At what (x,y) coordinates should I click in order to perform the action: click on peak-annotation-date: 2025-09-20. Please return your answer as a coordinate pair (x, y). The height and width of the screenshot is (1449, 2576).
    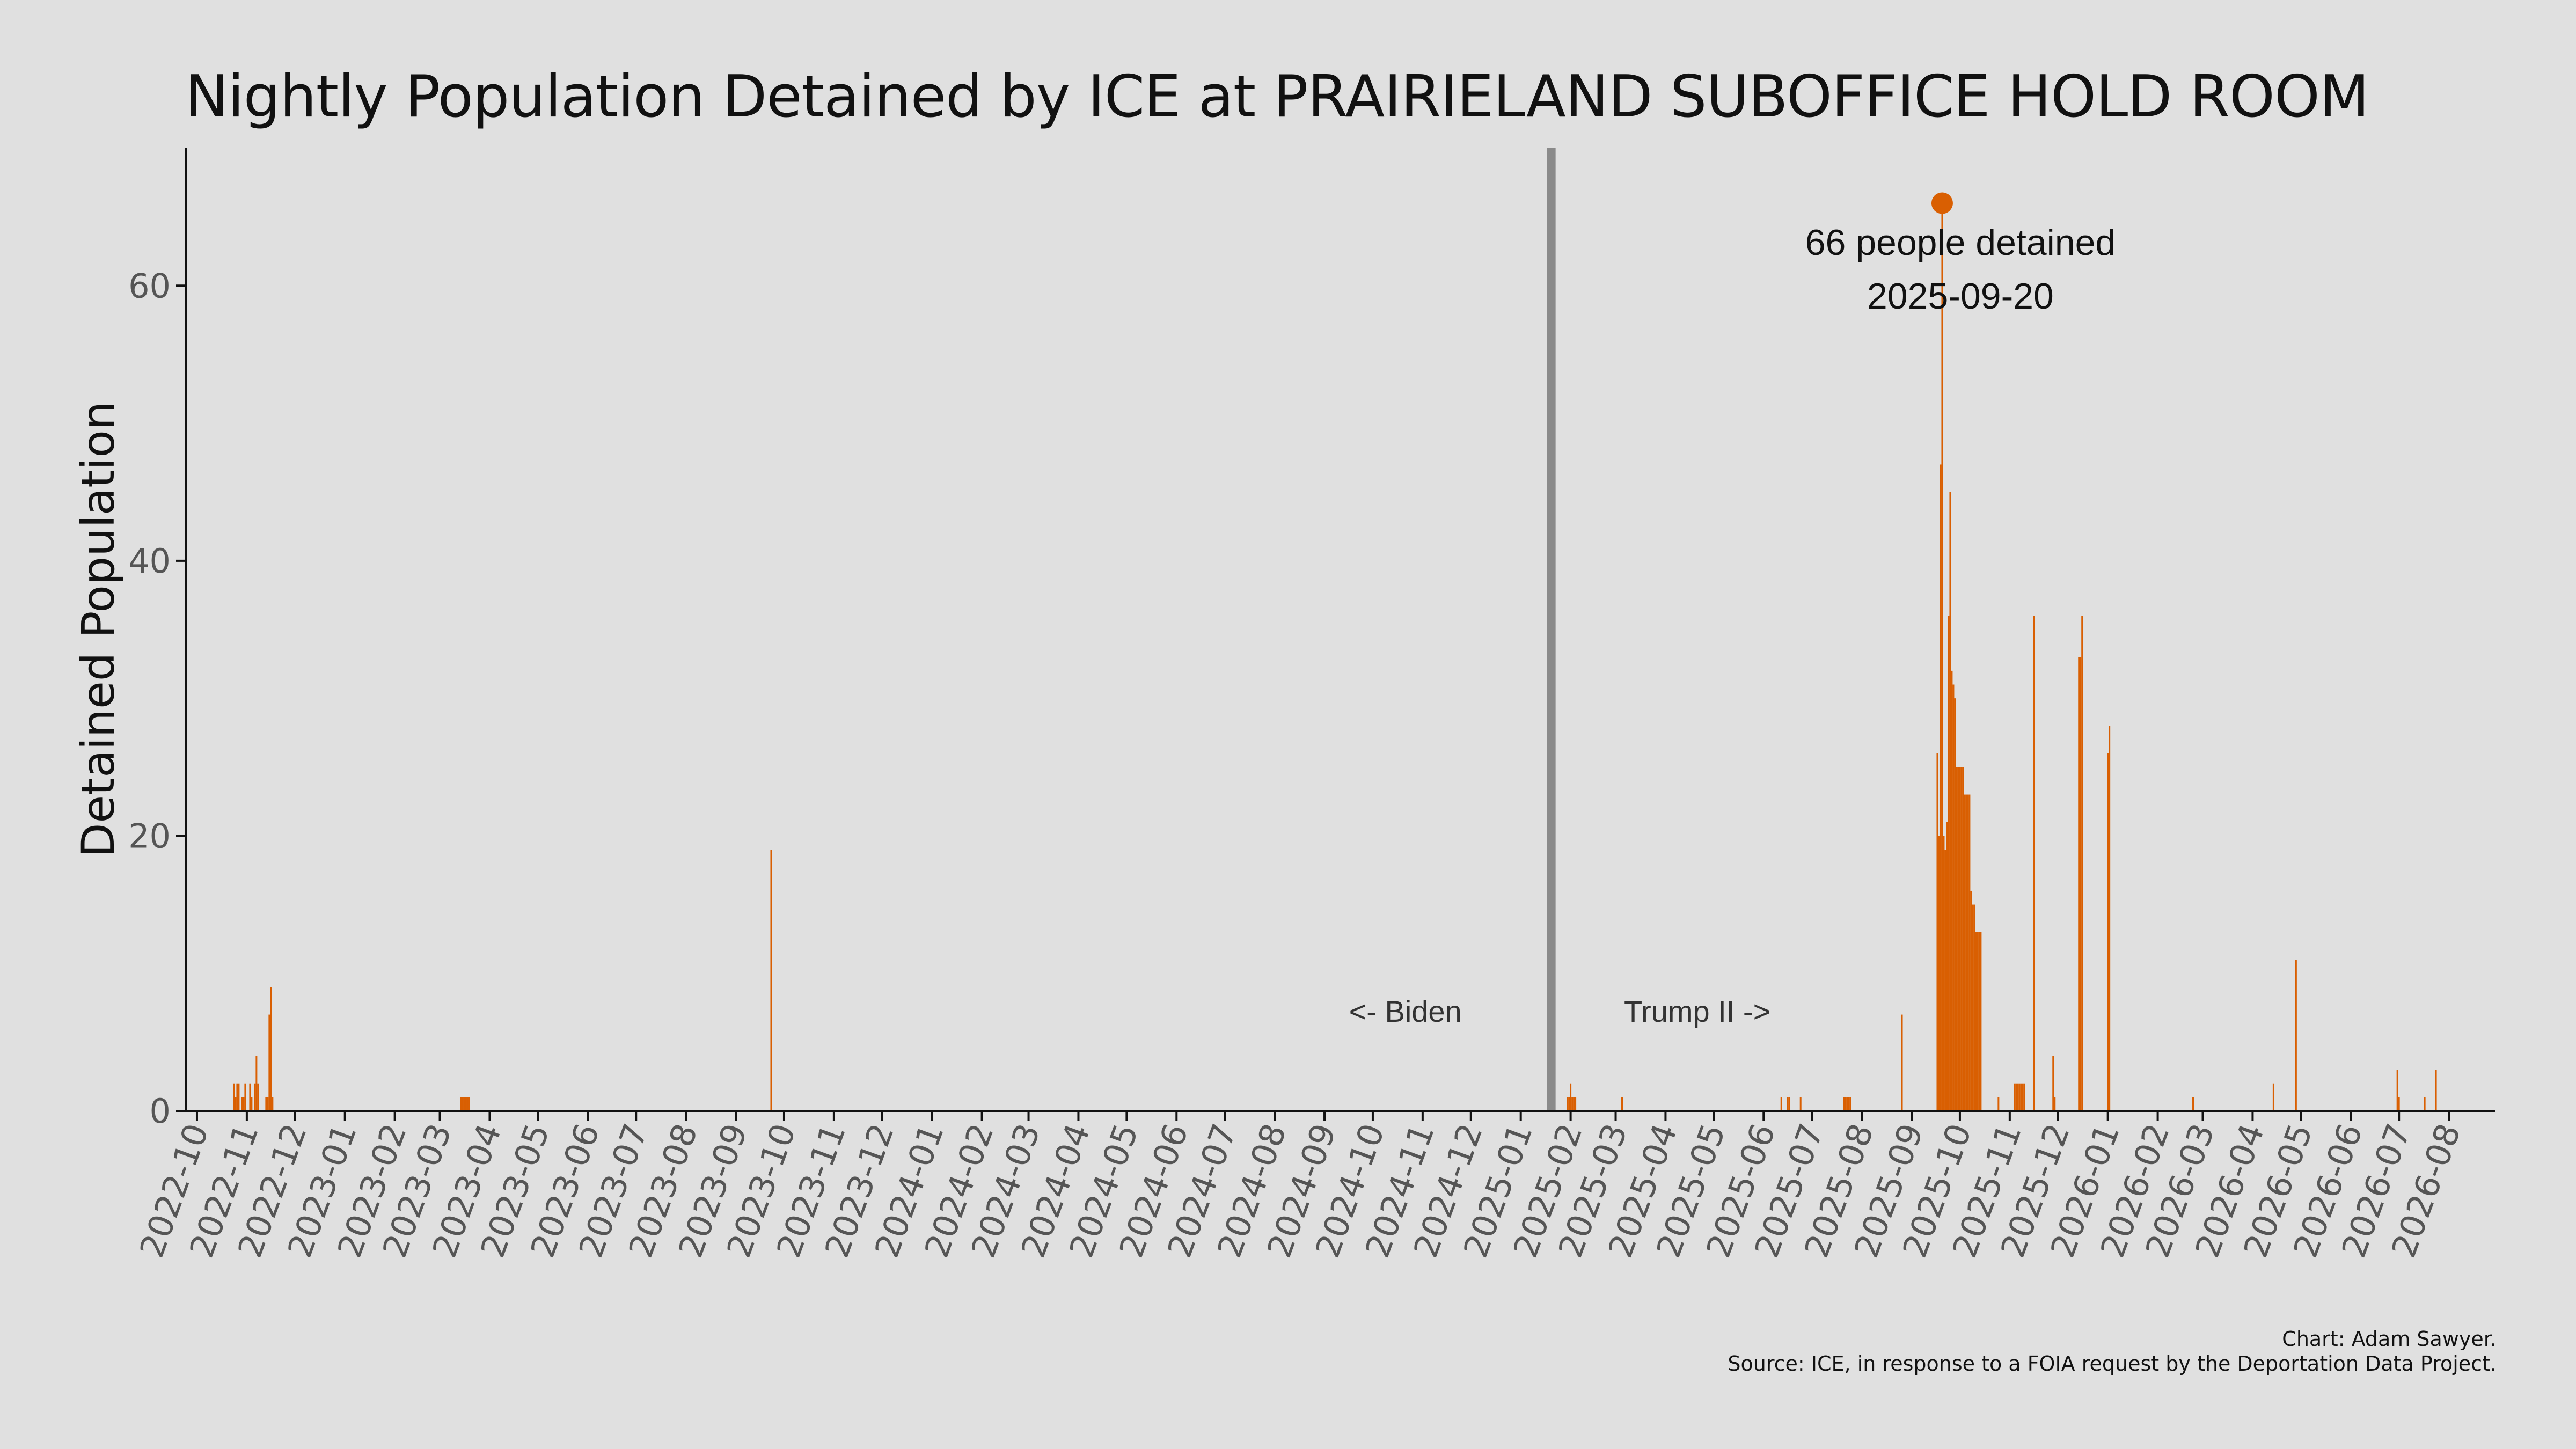
    Looking at the image, I should click on (1960, 296).